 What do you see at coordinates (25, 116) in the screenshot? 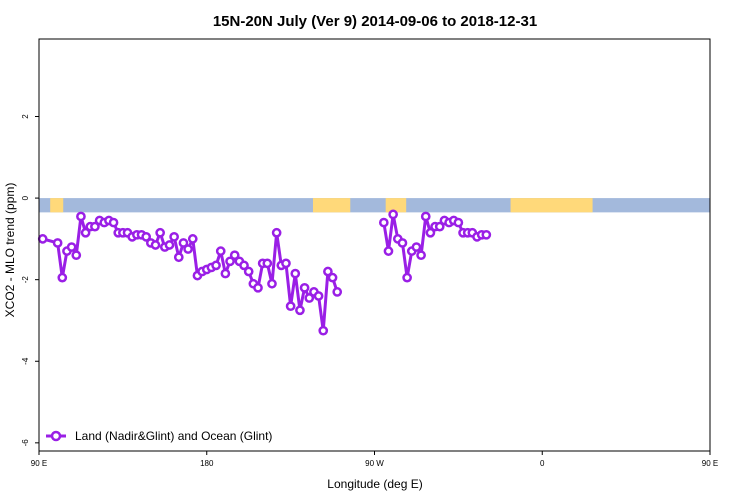
I see `y-tick-label: 2` at bounding box center [25, 116].